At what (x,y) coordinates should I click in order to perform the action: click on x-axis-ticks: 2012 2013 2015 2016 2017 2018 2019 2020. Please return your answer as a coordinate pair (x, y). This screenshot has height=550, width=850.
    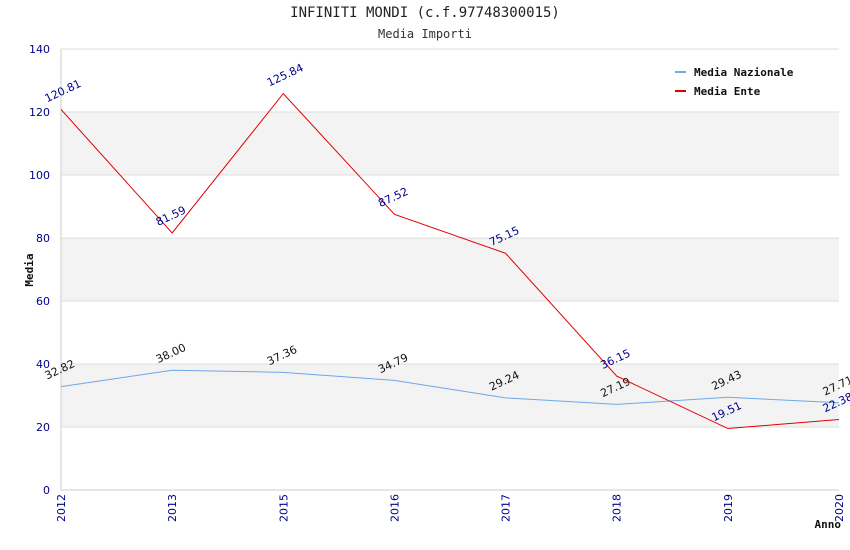
    Looking at the image, I should click on (450, 508).